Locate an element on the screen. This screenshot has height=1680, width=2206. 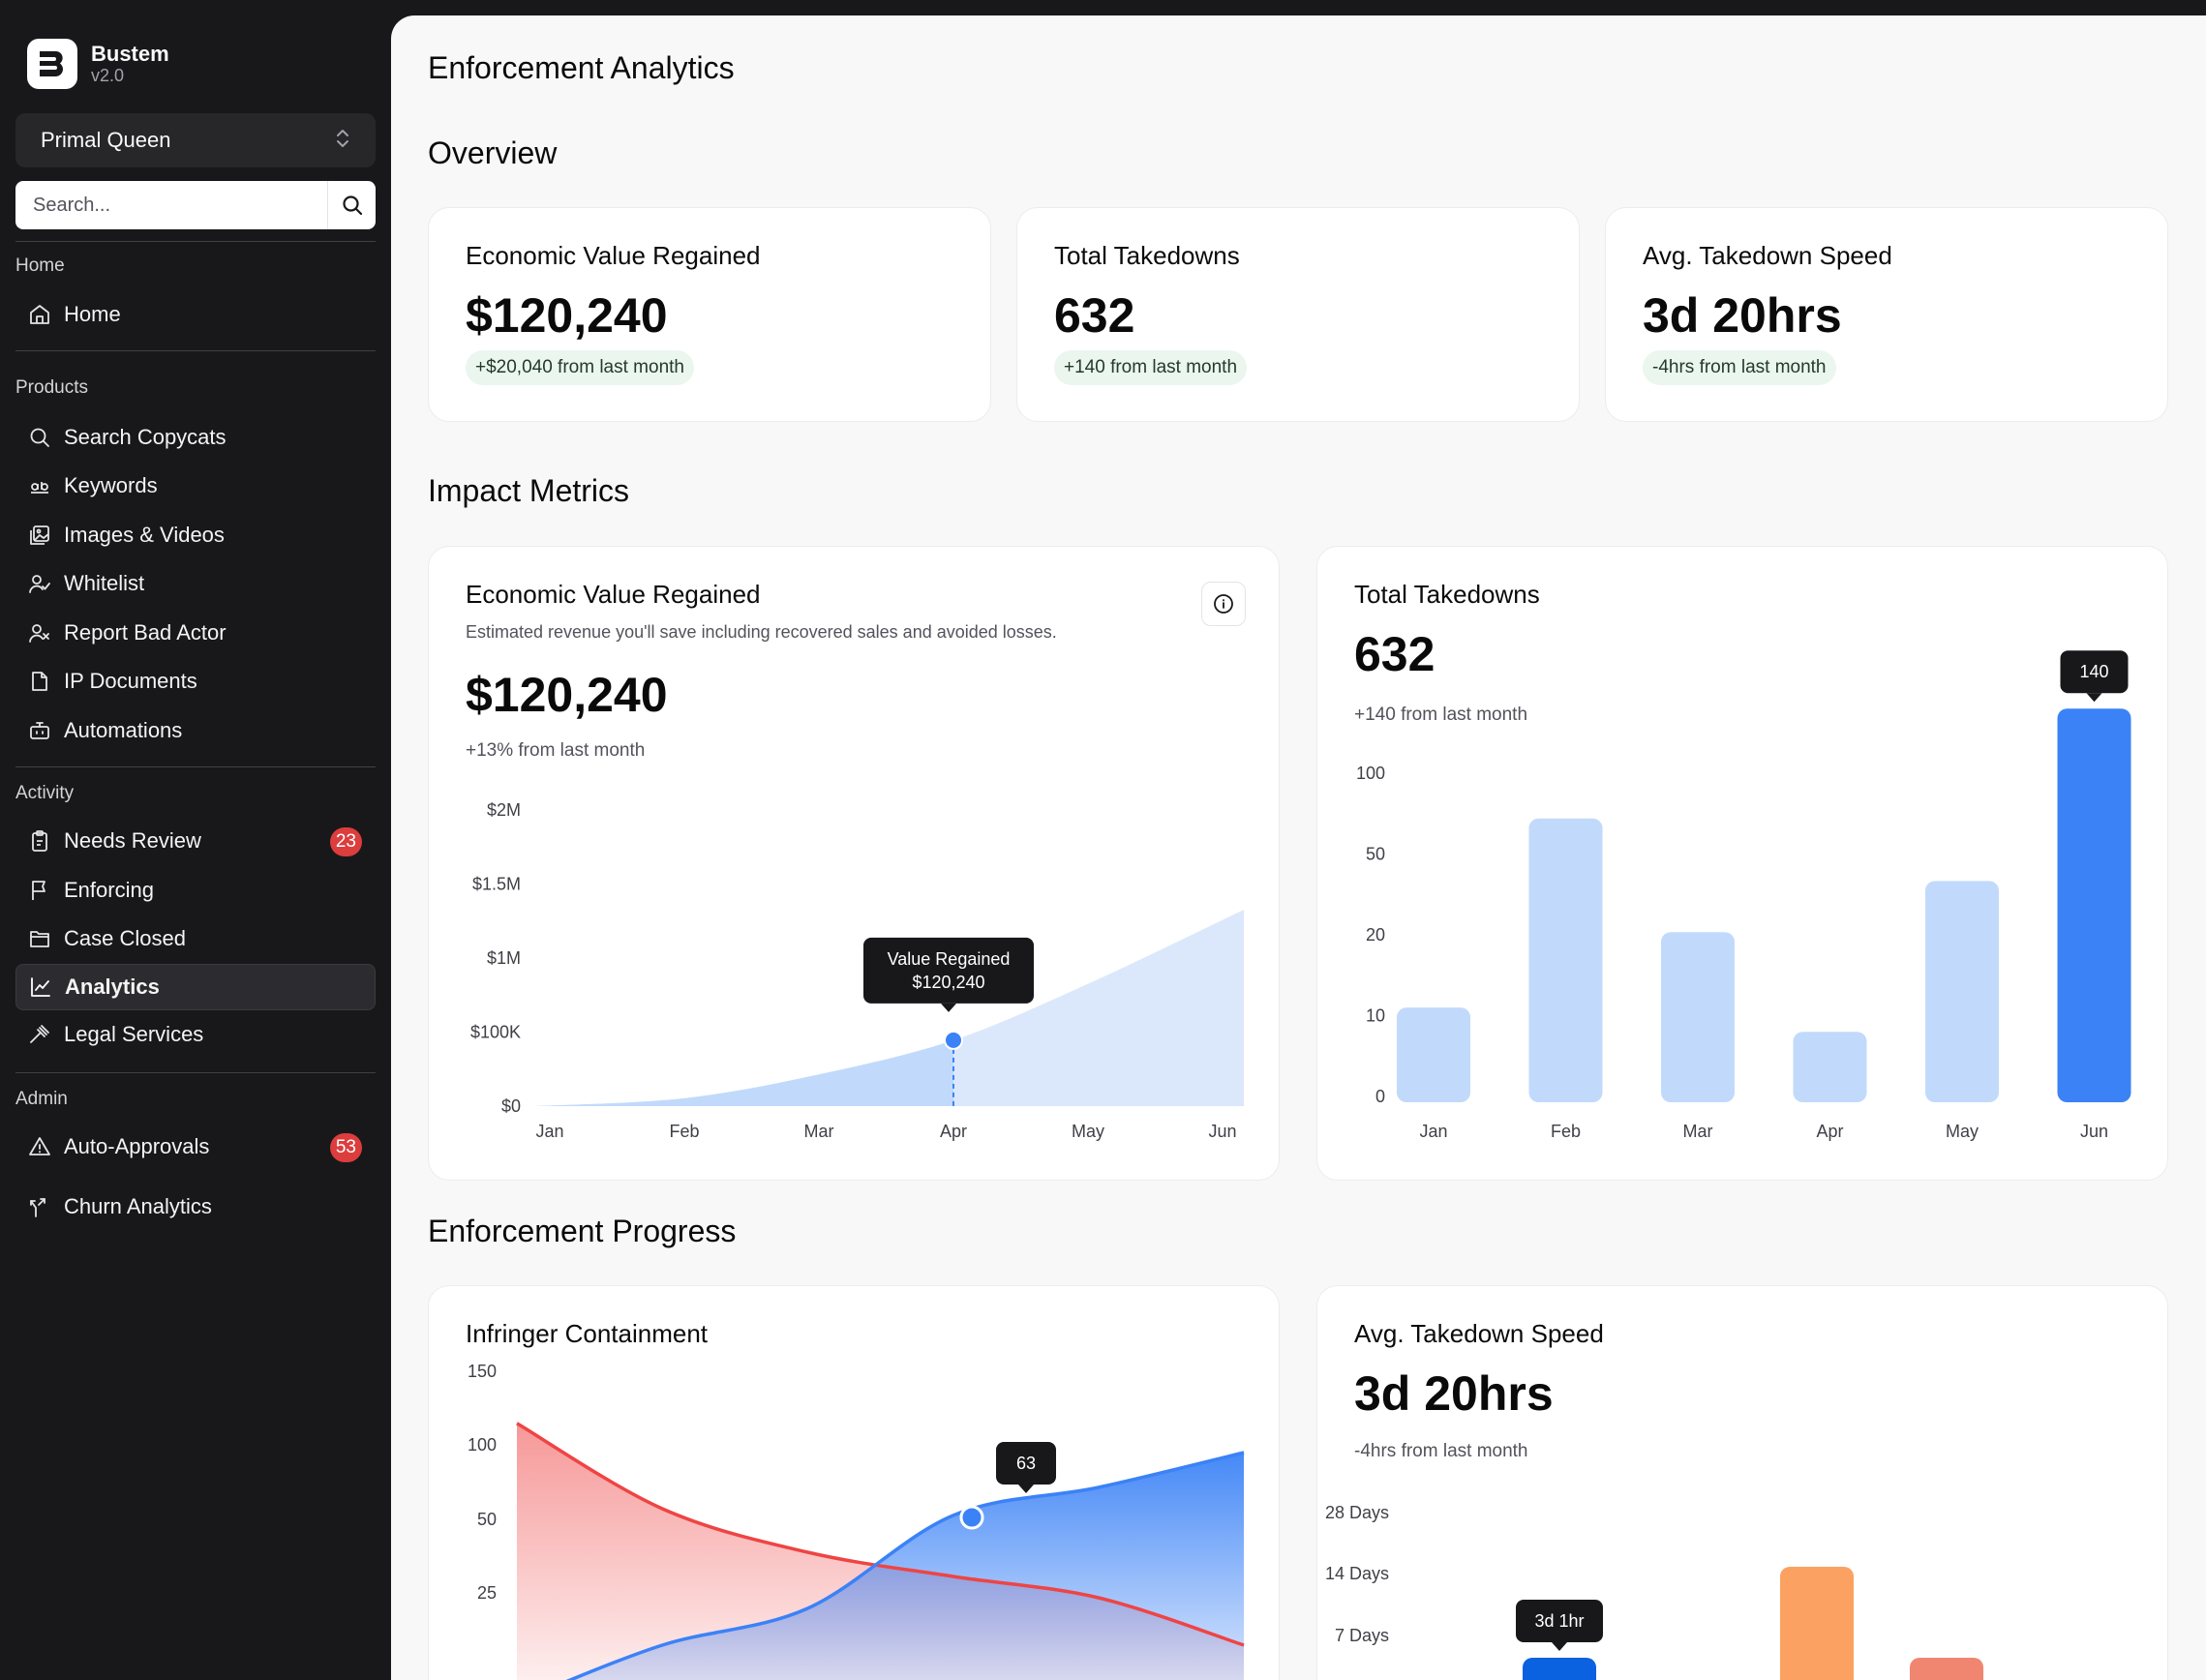
bar-may is located at coordinates (1962, 992).